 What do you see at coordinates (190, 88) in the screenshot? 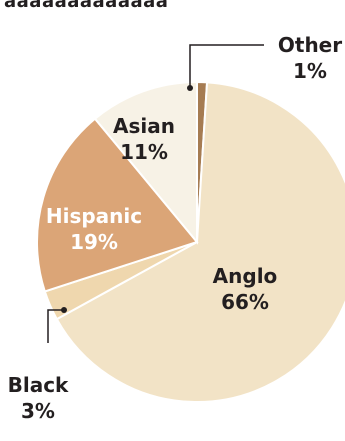
I see `leader-dot-other` at bounding box center [190, 88].